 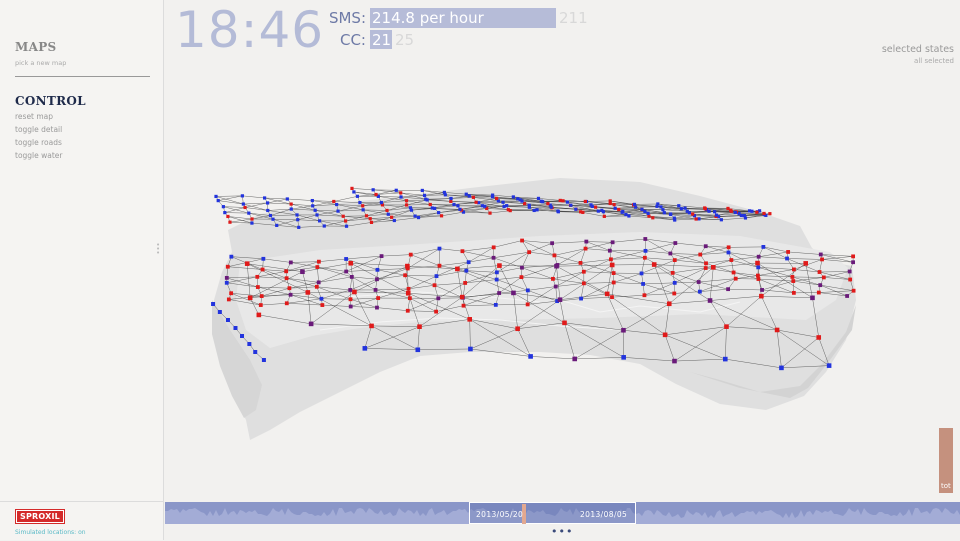 What do you see at coordinates (562, 531) in the screenshot?
I see `timeline-drag-handle: •••` at bounding box center [562, 531].